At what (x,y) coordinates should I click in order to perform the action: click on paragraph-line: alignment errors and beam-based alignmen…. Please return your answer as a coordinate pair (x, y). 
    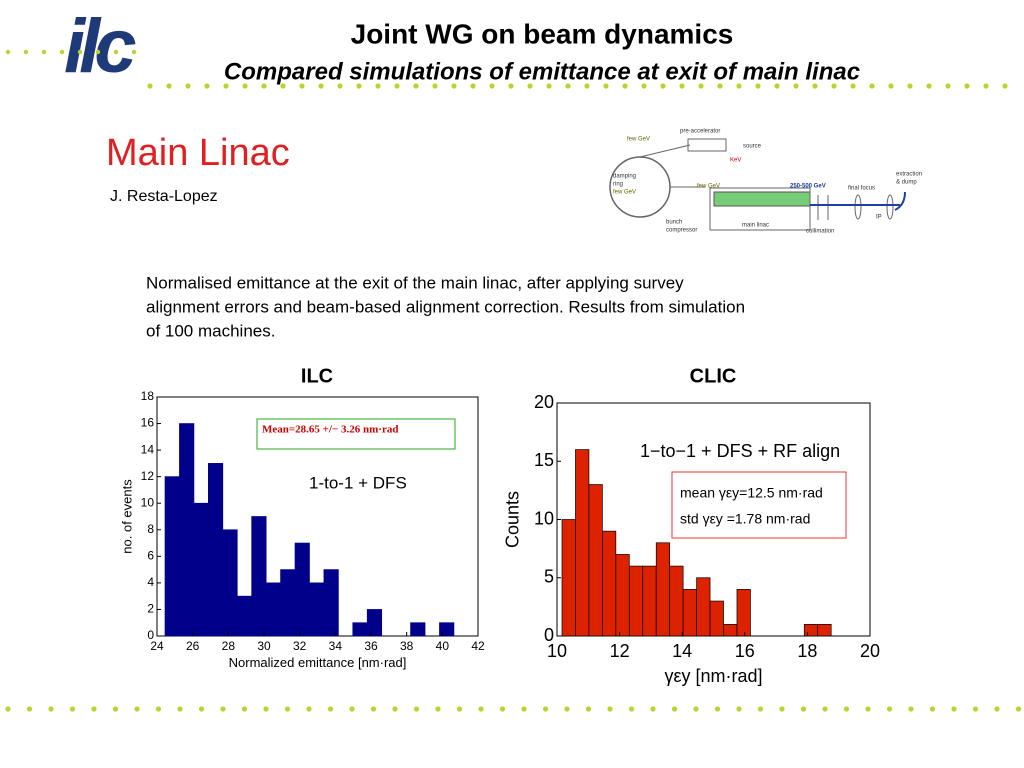
    Looking at the image, I should click on (445, 306).